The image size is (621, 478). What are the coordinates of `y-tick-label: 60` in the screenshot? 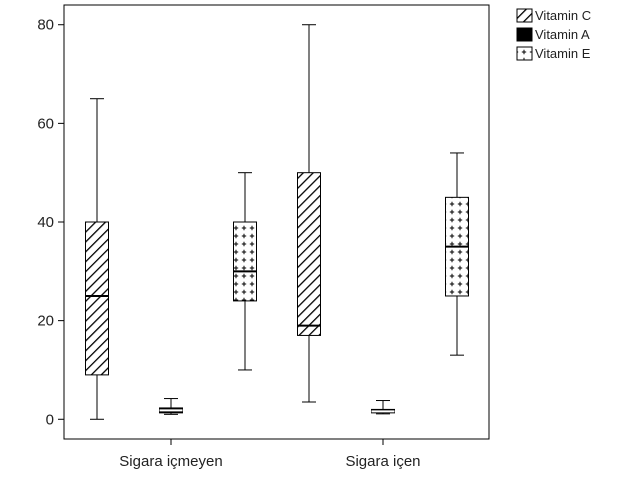 It's located at (45, 123).